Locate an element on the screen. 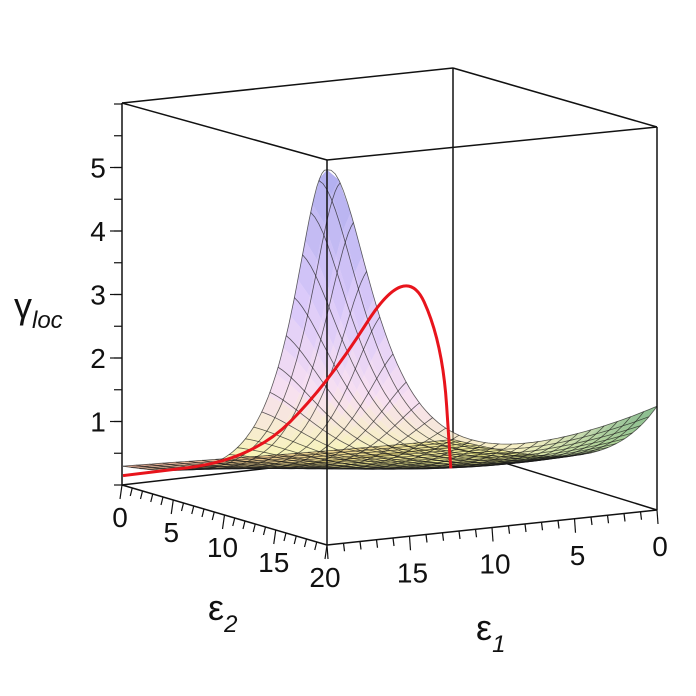 The image size is (696, 696). y-tick-label: 5 is located at coordinates (171, 532).